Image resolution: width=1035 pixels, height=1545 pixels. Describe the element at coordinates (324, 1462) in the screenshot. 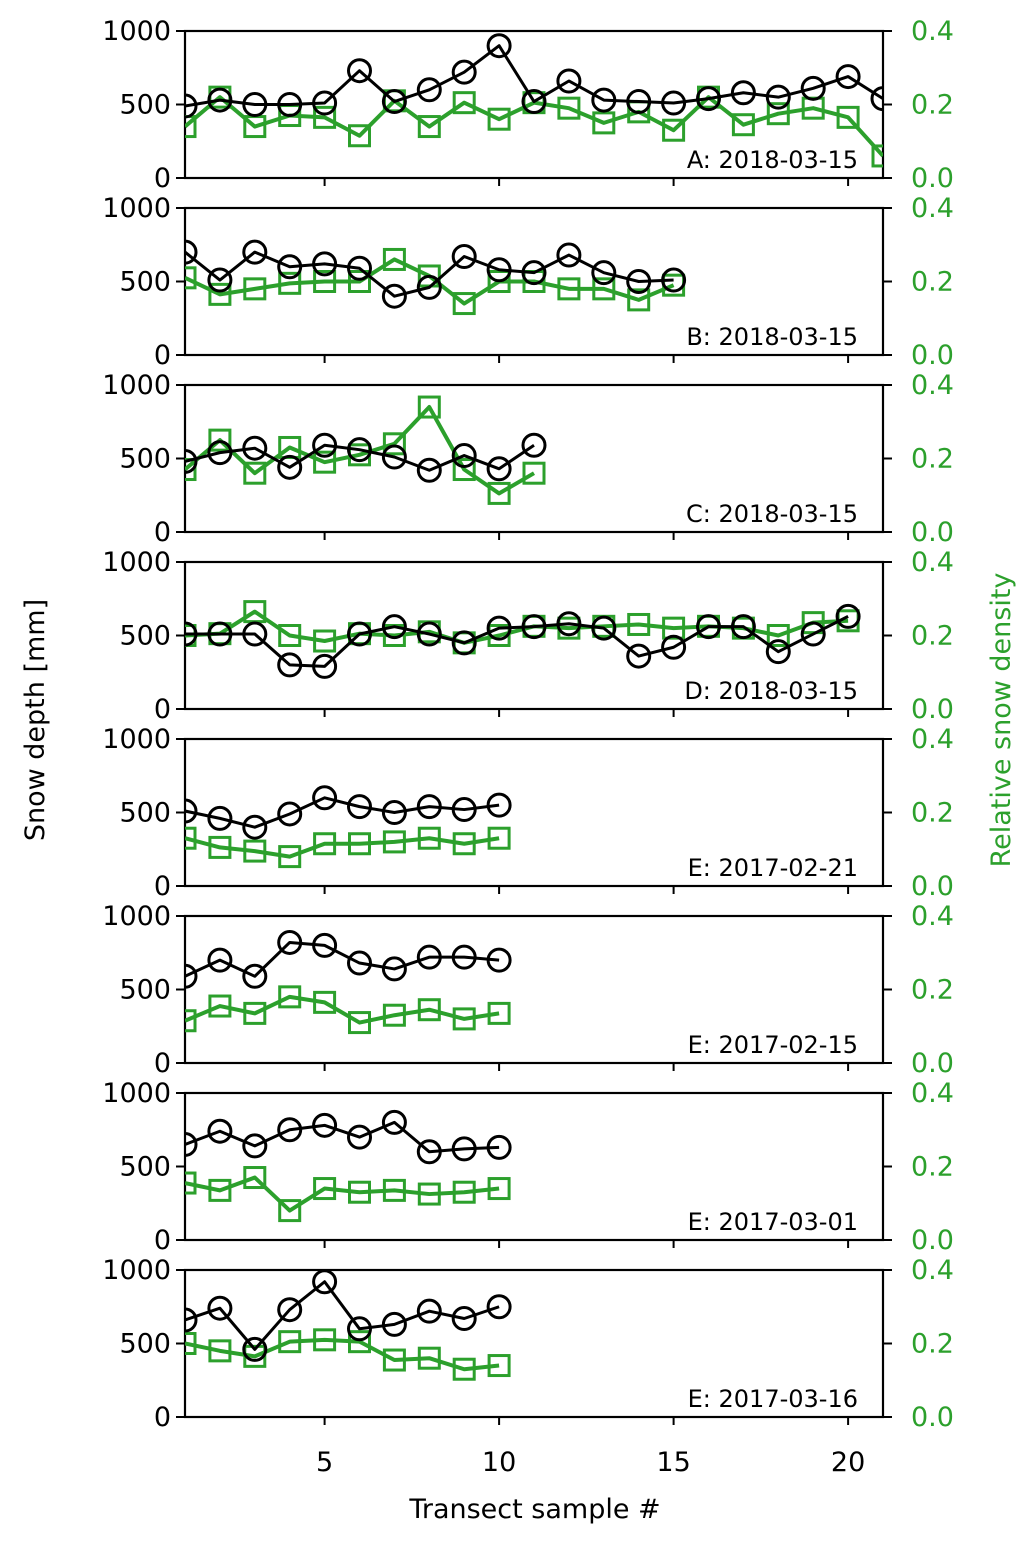

I see `x-tick-label: 5` at that location.